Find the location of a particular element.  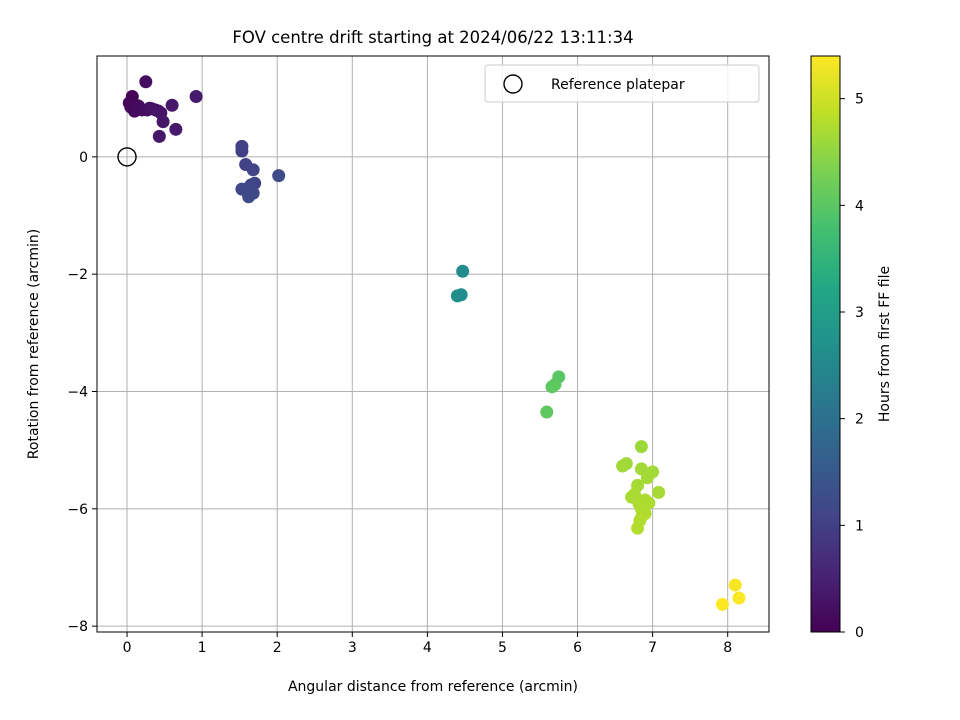

y-tick-label: −2 is located at coordinates (77, 275).